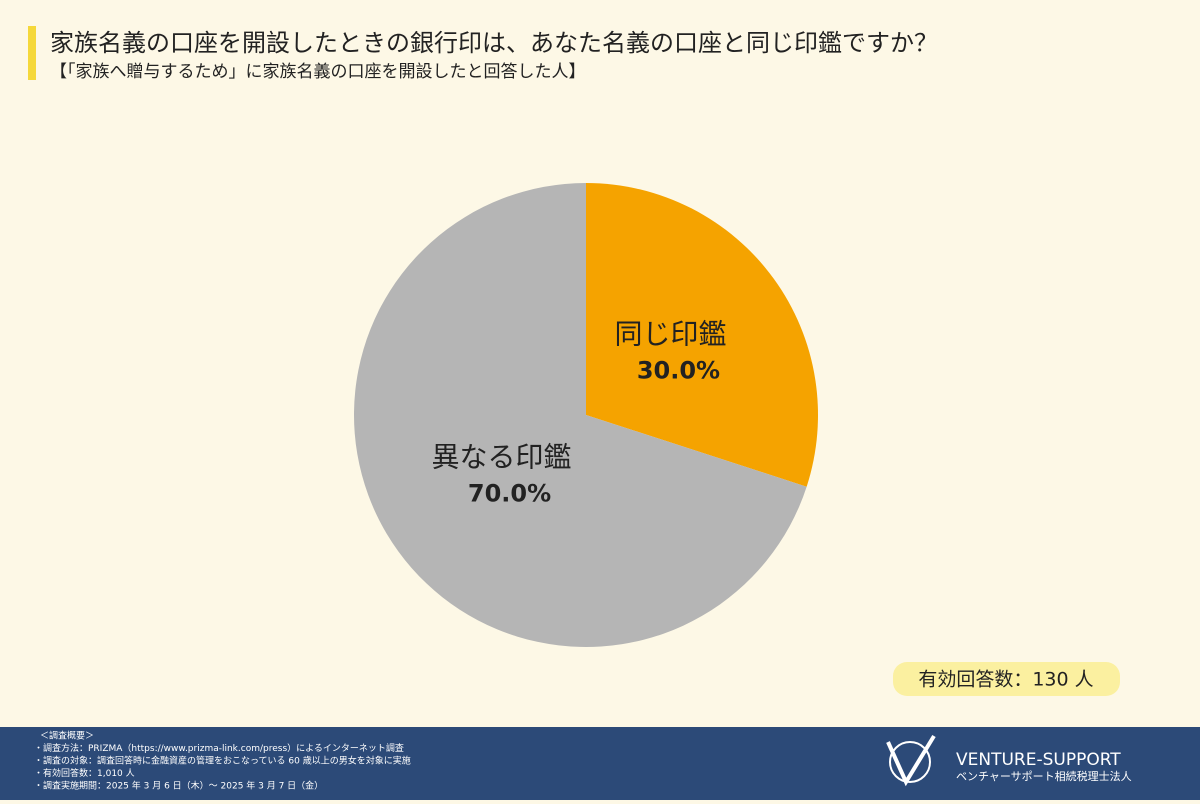 This screenshot has height=804, width=1200. Describe the element at coordinates (910, 762) in the screenshot. I see `logo-ring` at that location.